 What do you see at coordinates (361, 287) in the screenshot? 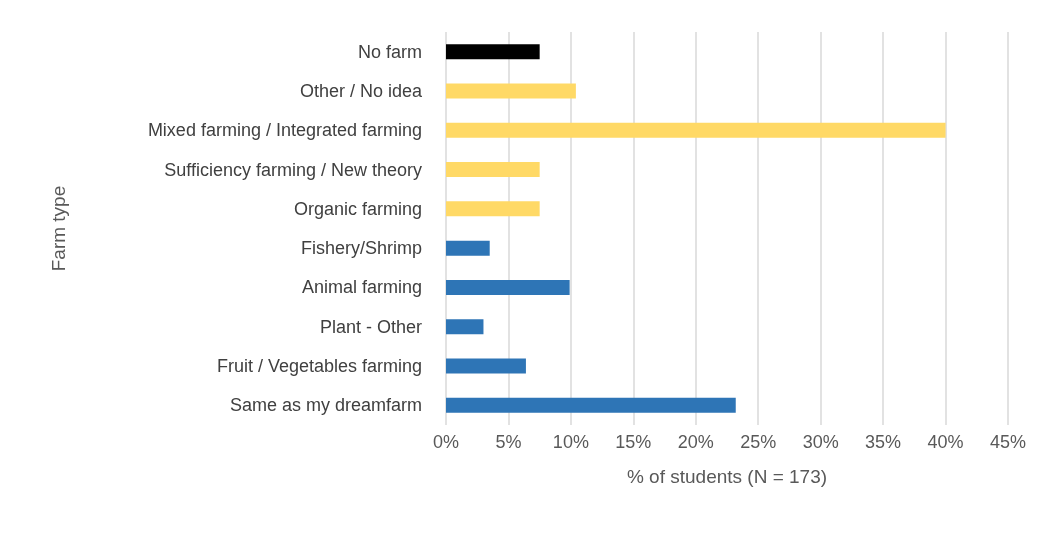
I see `y-tick-label: Animal farming` at bounding box center [361, 287].